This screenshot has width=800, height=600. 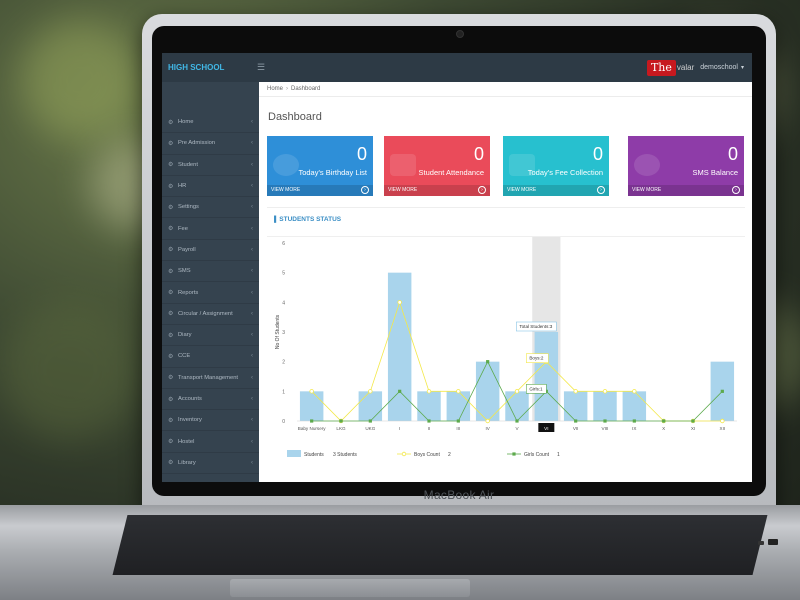 I want to click on sidebar-item-pre-admission: ⚙ Pre Admission ‹, so click(x=210, y=144).